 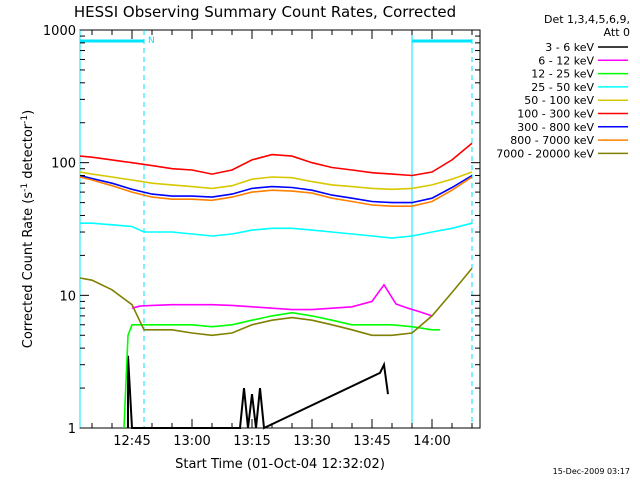 What do you see at coordinates (566, 60) in the screenshot?
I see `legend-label-1: 6 - 12 keV` at bounding box center [566, 60].